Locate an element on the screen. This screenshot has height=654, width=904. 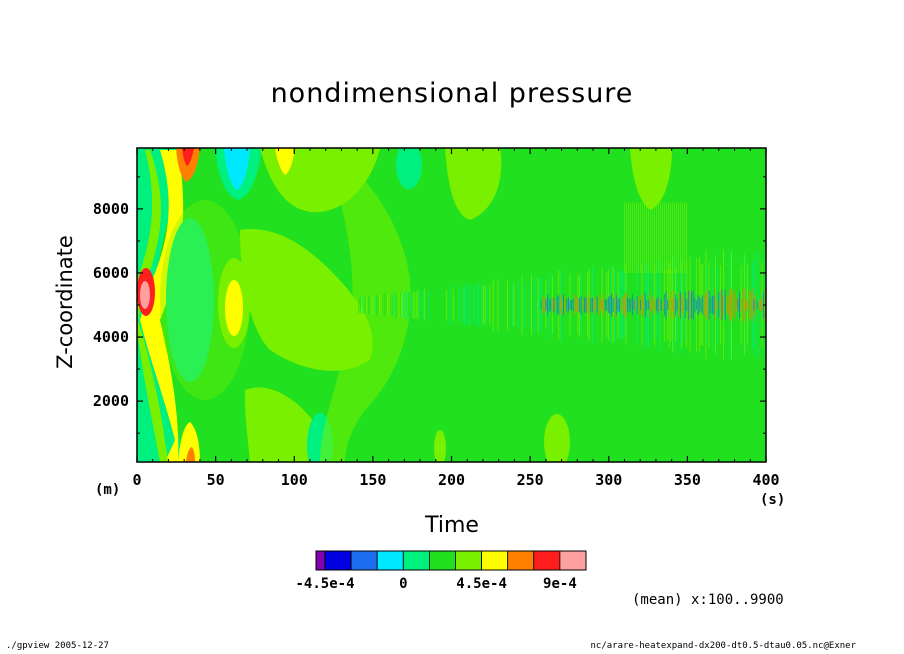
chart-title: nondimensional pressure is located at coordinates (452, 93).